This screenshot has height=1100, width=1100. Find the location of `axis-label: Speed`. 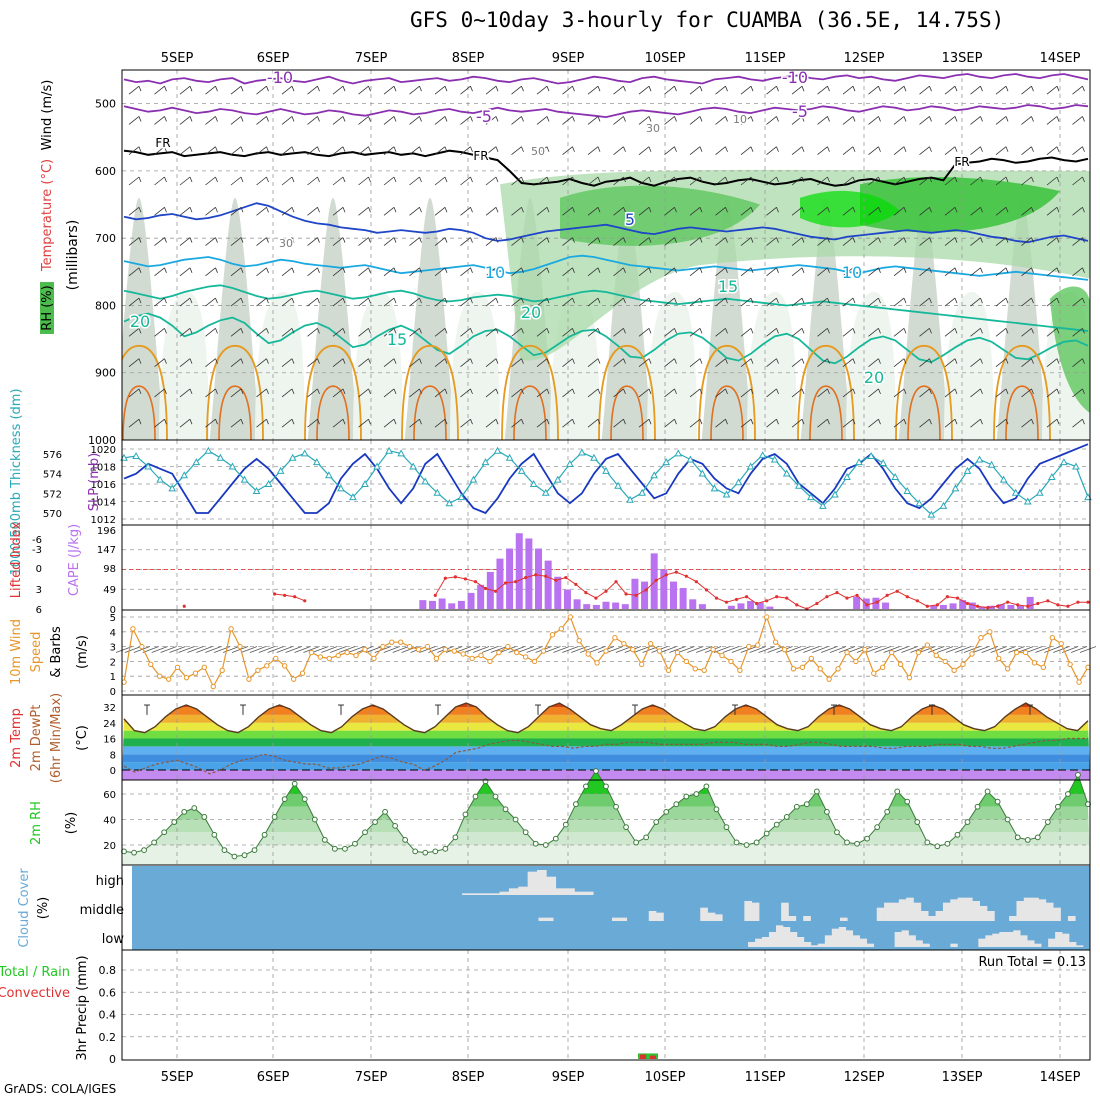

axis-label: Speed is located at coordinates (36, 652).